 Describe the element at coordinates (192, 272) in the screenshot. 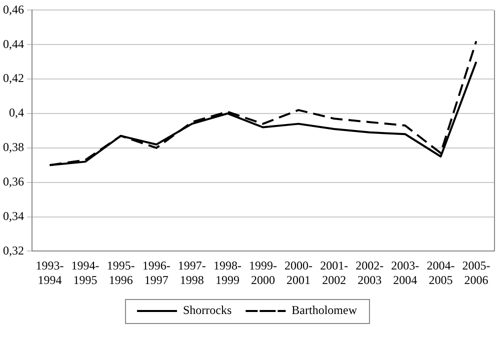

I see `x-tick-label: 1997-1998` at that location.